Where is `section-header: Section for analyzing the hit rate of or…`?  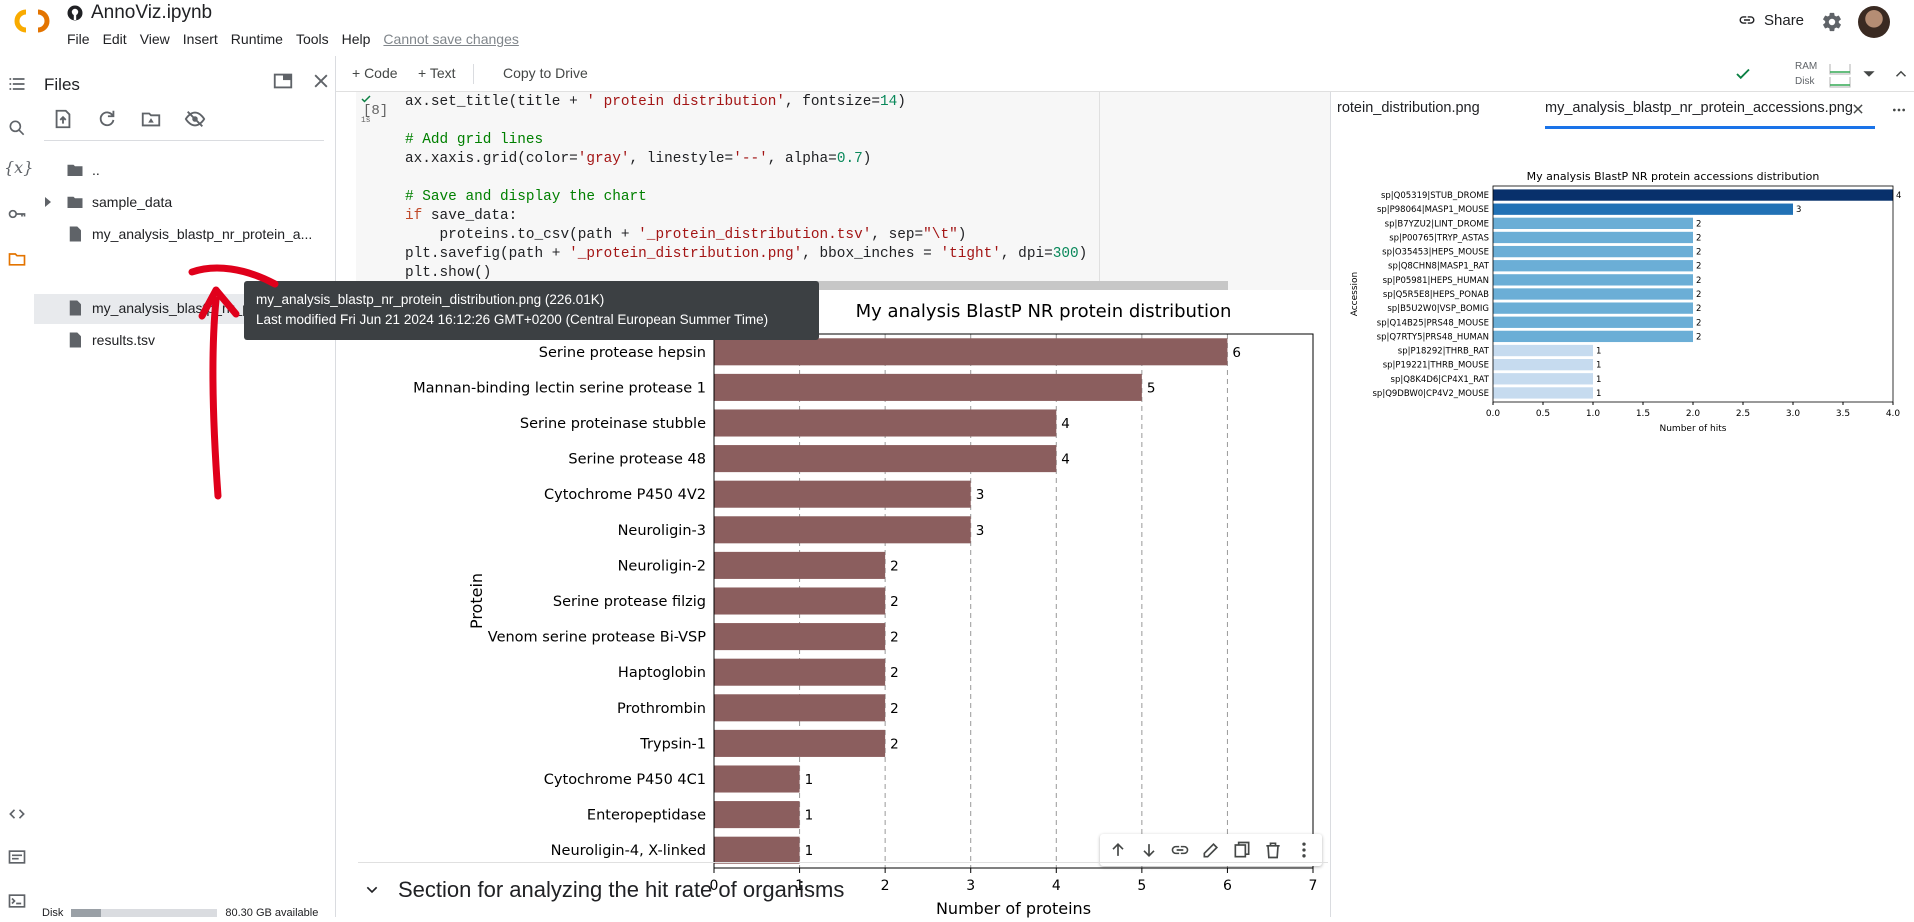 section-header: Section for analyzing the hit rate of or… is located at coordinates (843, 889).